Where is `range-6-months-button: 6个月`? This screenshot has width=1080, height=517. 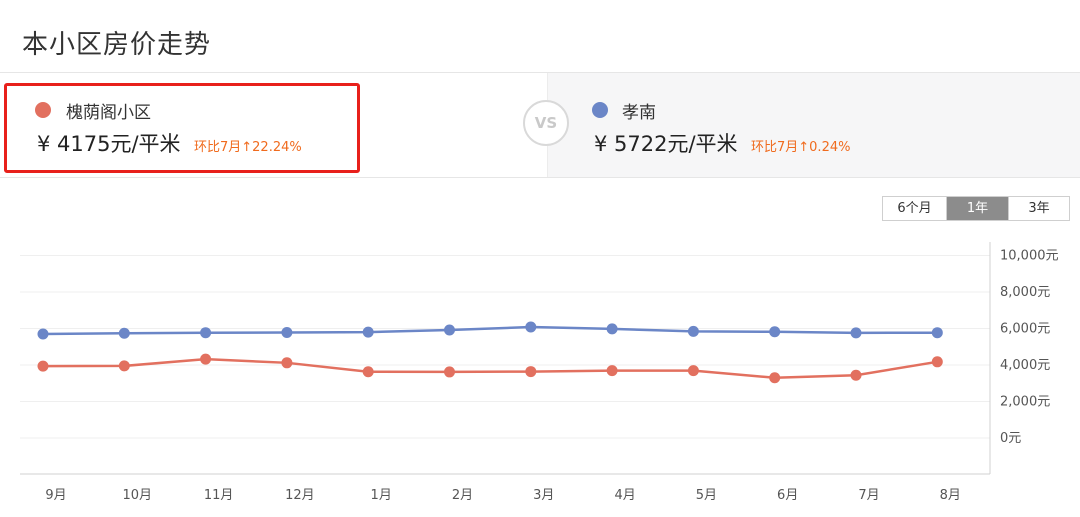
range-6-months-button: 6个月 is located at coordinates (915, 208).